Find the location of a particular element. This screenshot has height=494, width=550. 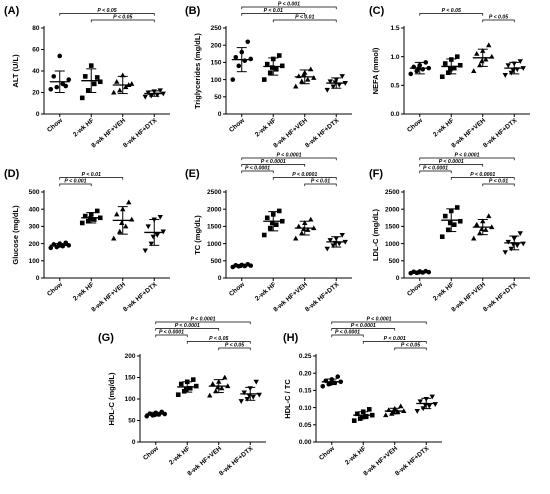

y-tick-label: 1000 is located at coordinates (214, 244).